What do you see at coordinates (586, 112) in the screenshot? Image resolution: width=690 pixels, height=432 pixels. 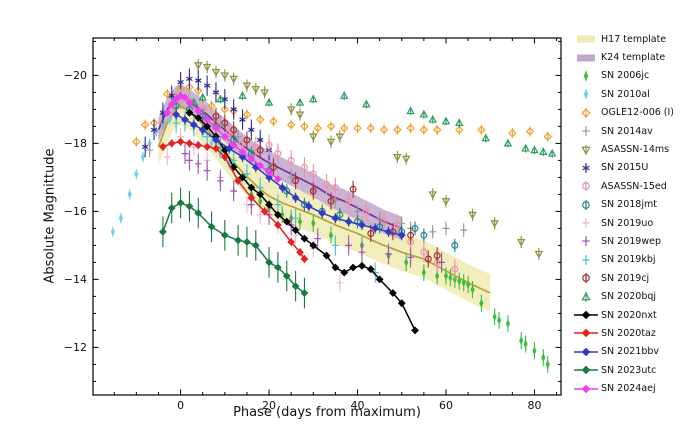 I see `legend-marker-ogle12-006-i-icon` at bounding box center [586, 112].